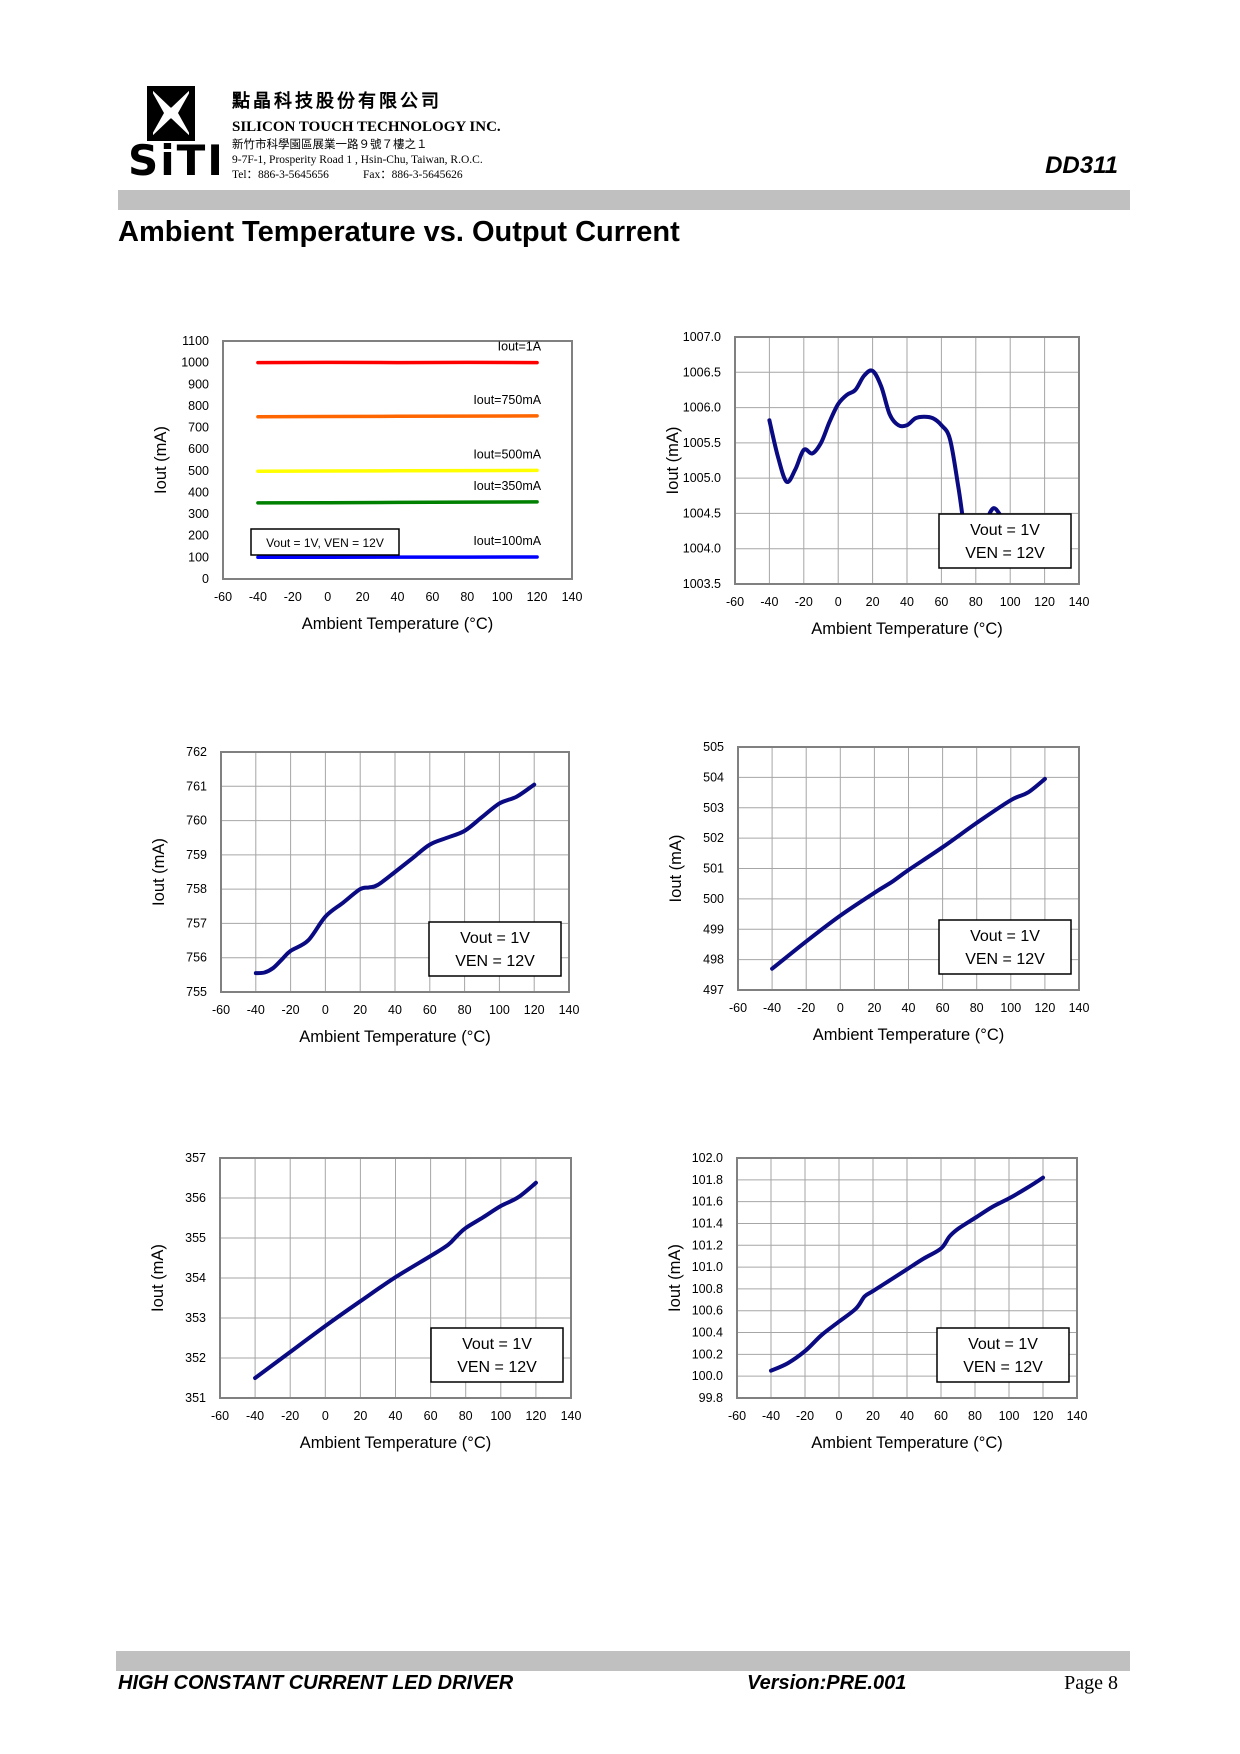  Describe the element at coordinates (198, 514) in the screenshot. I see `y-tick-label: 300` at that location.